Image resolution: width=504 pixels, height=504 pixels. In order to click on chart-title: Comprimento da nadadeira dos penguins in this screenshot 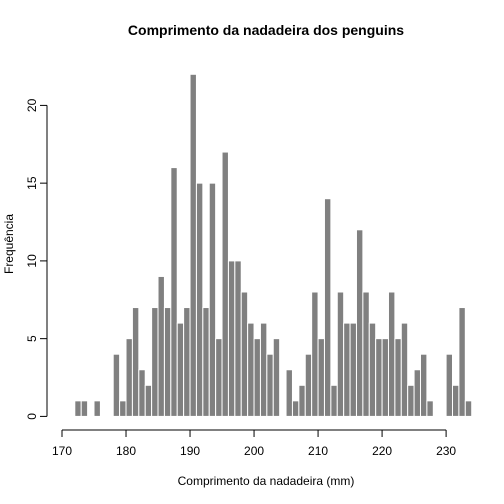, I will do `click(266, 30)`.